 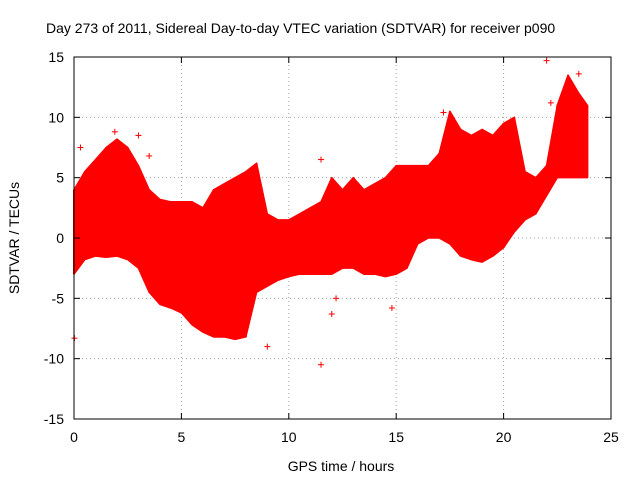 What do you see at coordinates (344, 437) in the screenshot?
I see `x-tick-labels: 0 5 10 15 20 25` at bounding box center [344, 437].